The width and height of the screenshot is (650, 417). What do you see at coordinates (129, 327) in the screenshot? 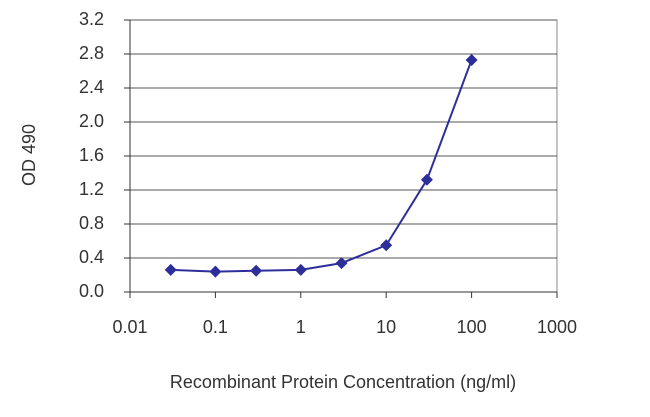
I see `x-tick-label: 0.01` at bounding box center [129, 327].